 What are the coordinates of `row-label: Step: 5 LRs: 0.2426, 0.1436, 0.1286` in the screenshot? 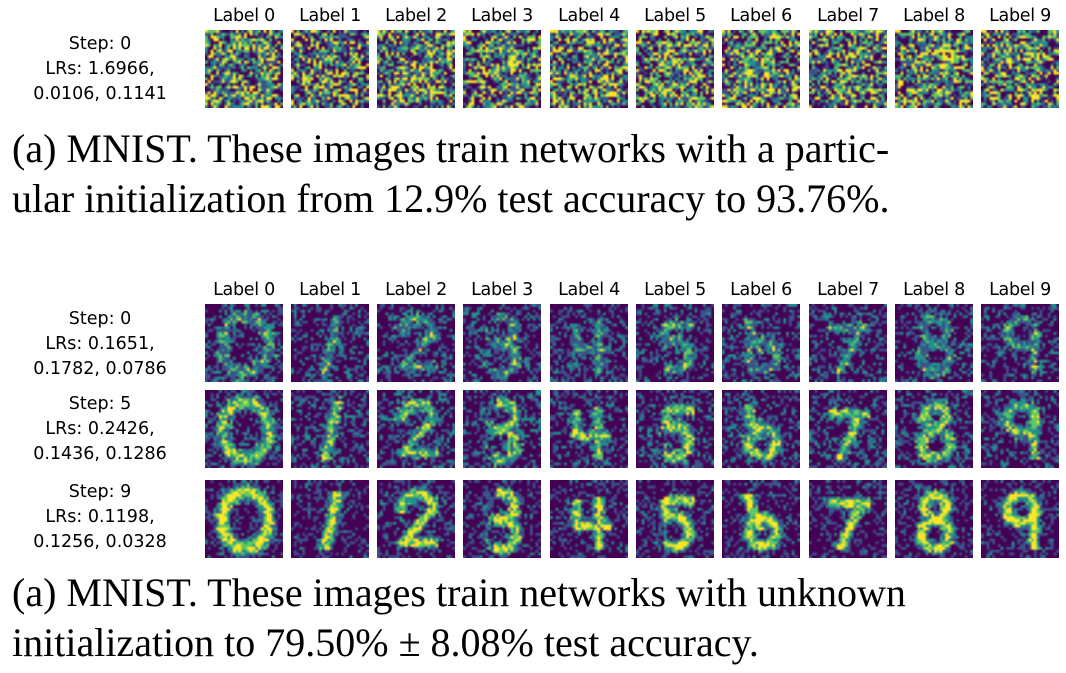 It's located at (100, 429).